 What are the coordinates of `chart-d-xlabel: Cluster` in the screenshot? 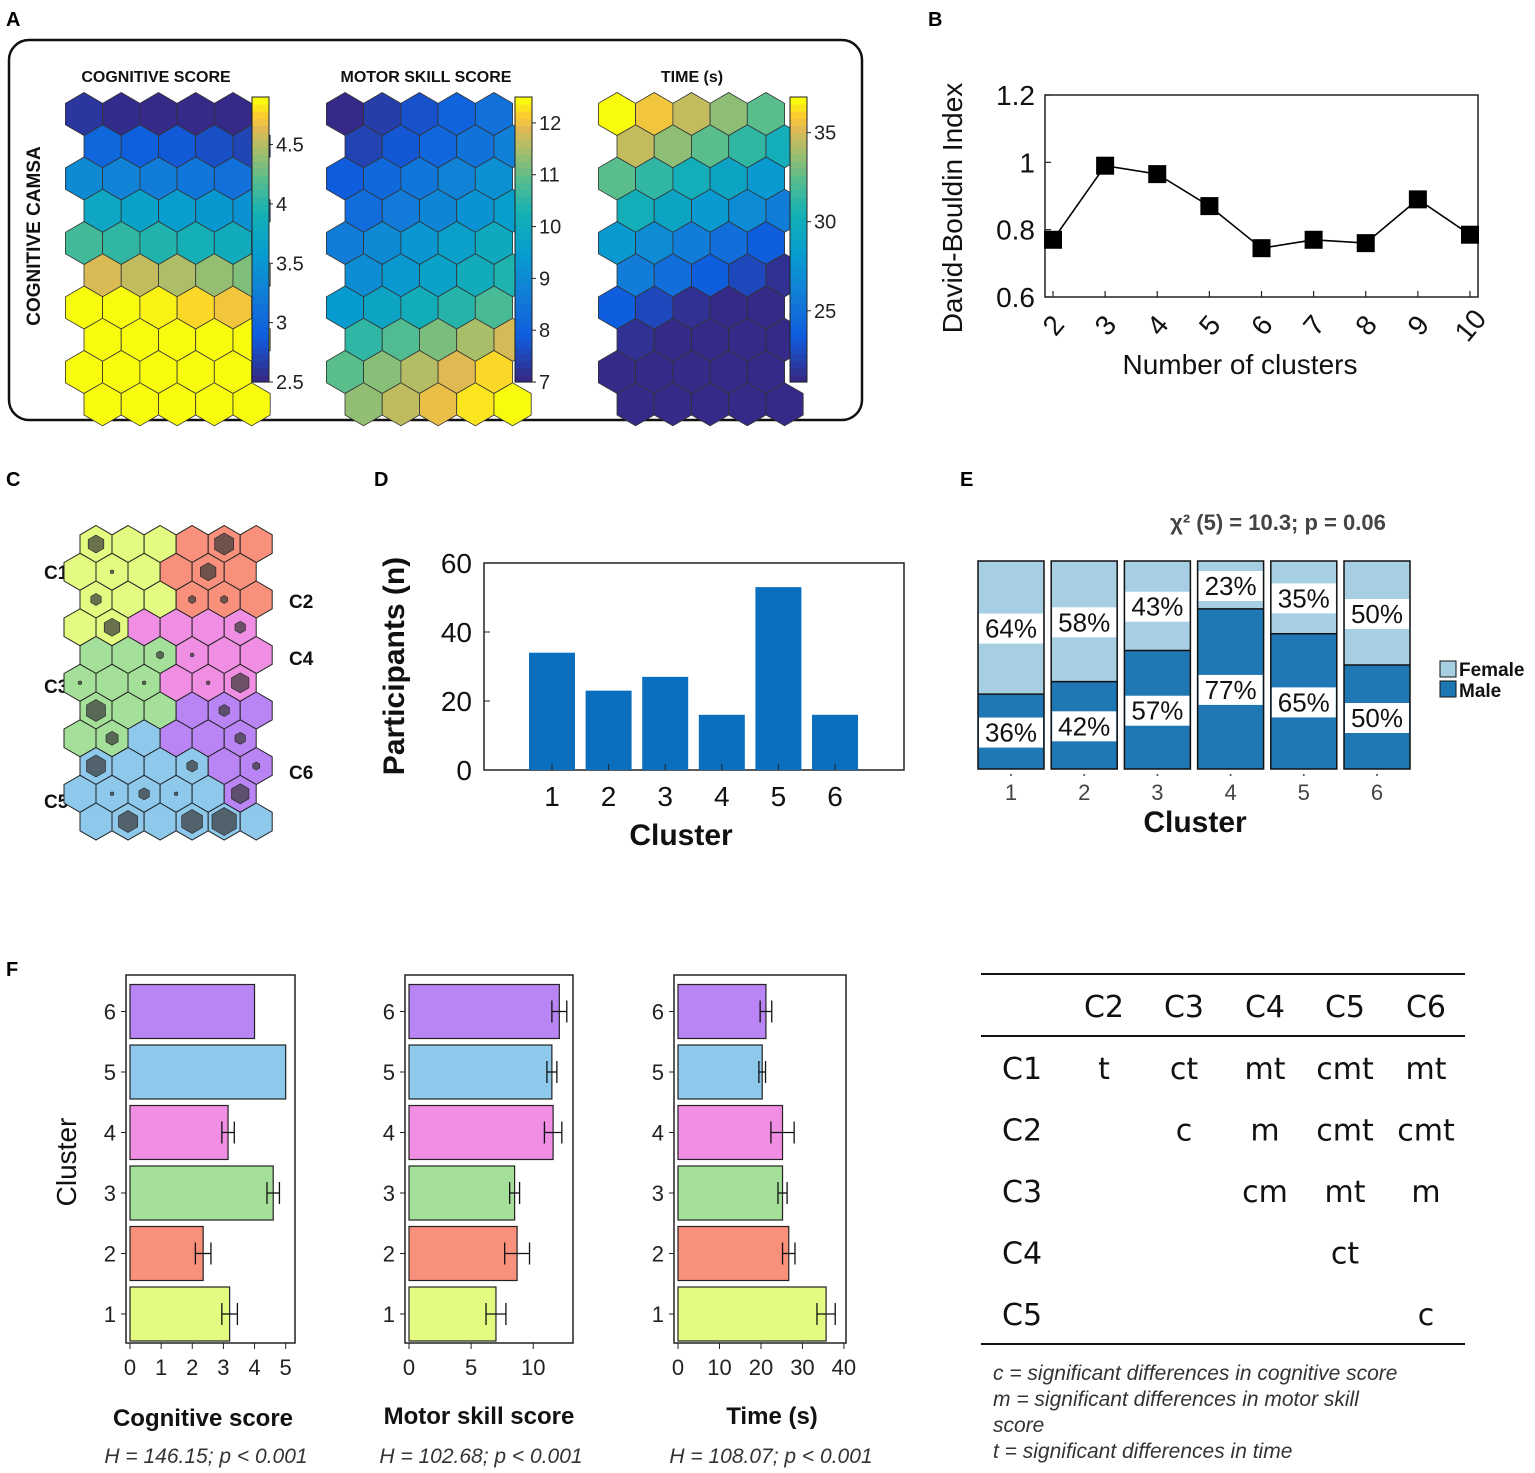 It's located at (681, 835).